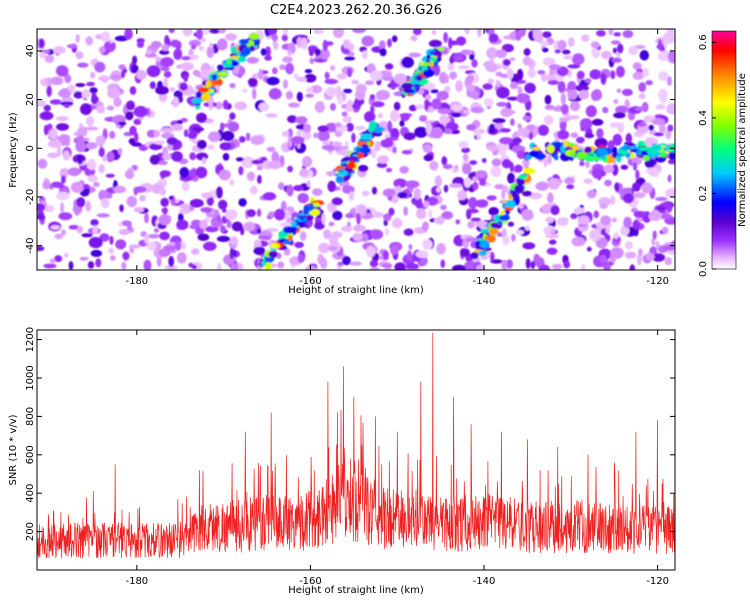 This screenshot has height=600, width=750. What do you see at coordinates (703, 42) in the screenshot?
I see `colorbar-tick-label: 0.6` at bounding box center [703, 42].